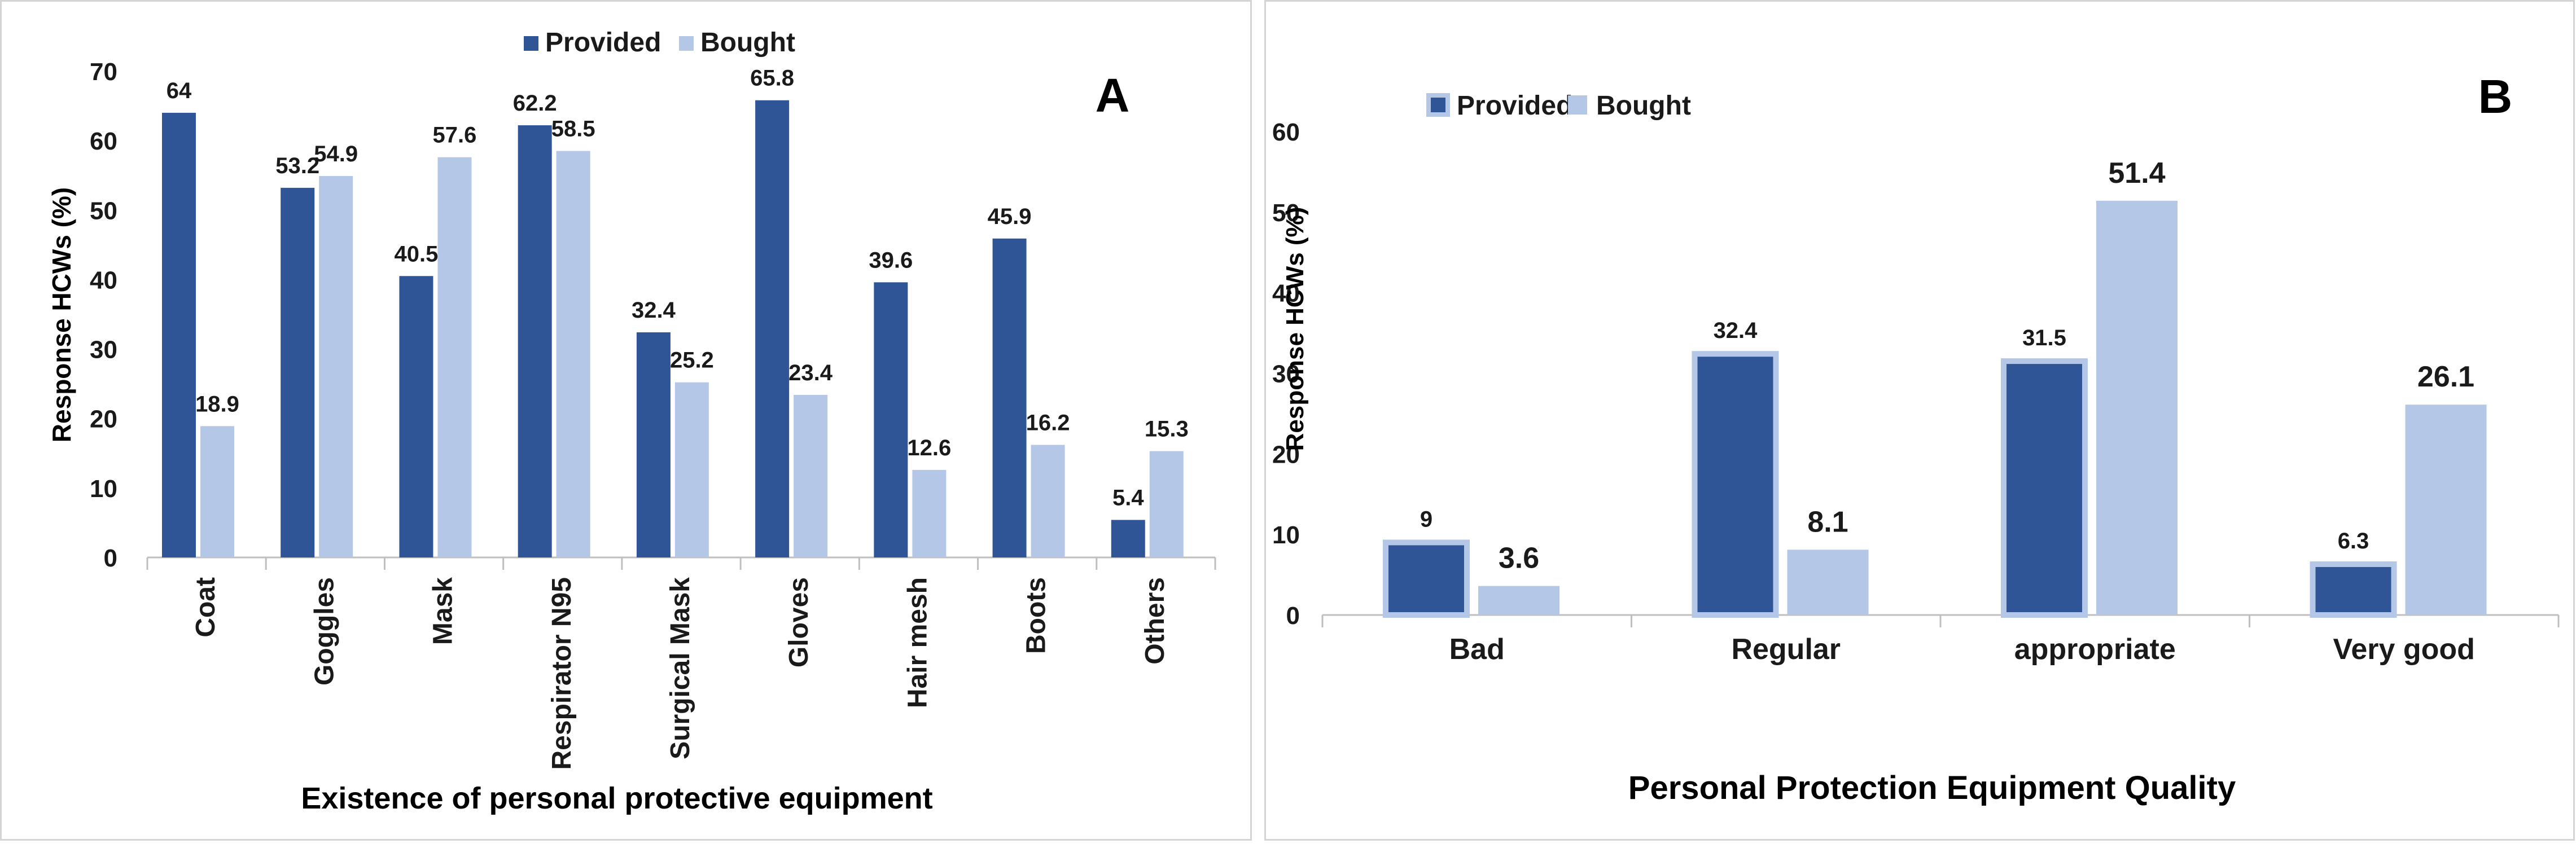 Image resolution: width=2576 pixels, height=848 pixels. What do you see at coordinates (535, 104) in the screenshot?
I see `data-label: 62.2` at bounding box center [535, 104].